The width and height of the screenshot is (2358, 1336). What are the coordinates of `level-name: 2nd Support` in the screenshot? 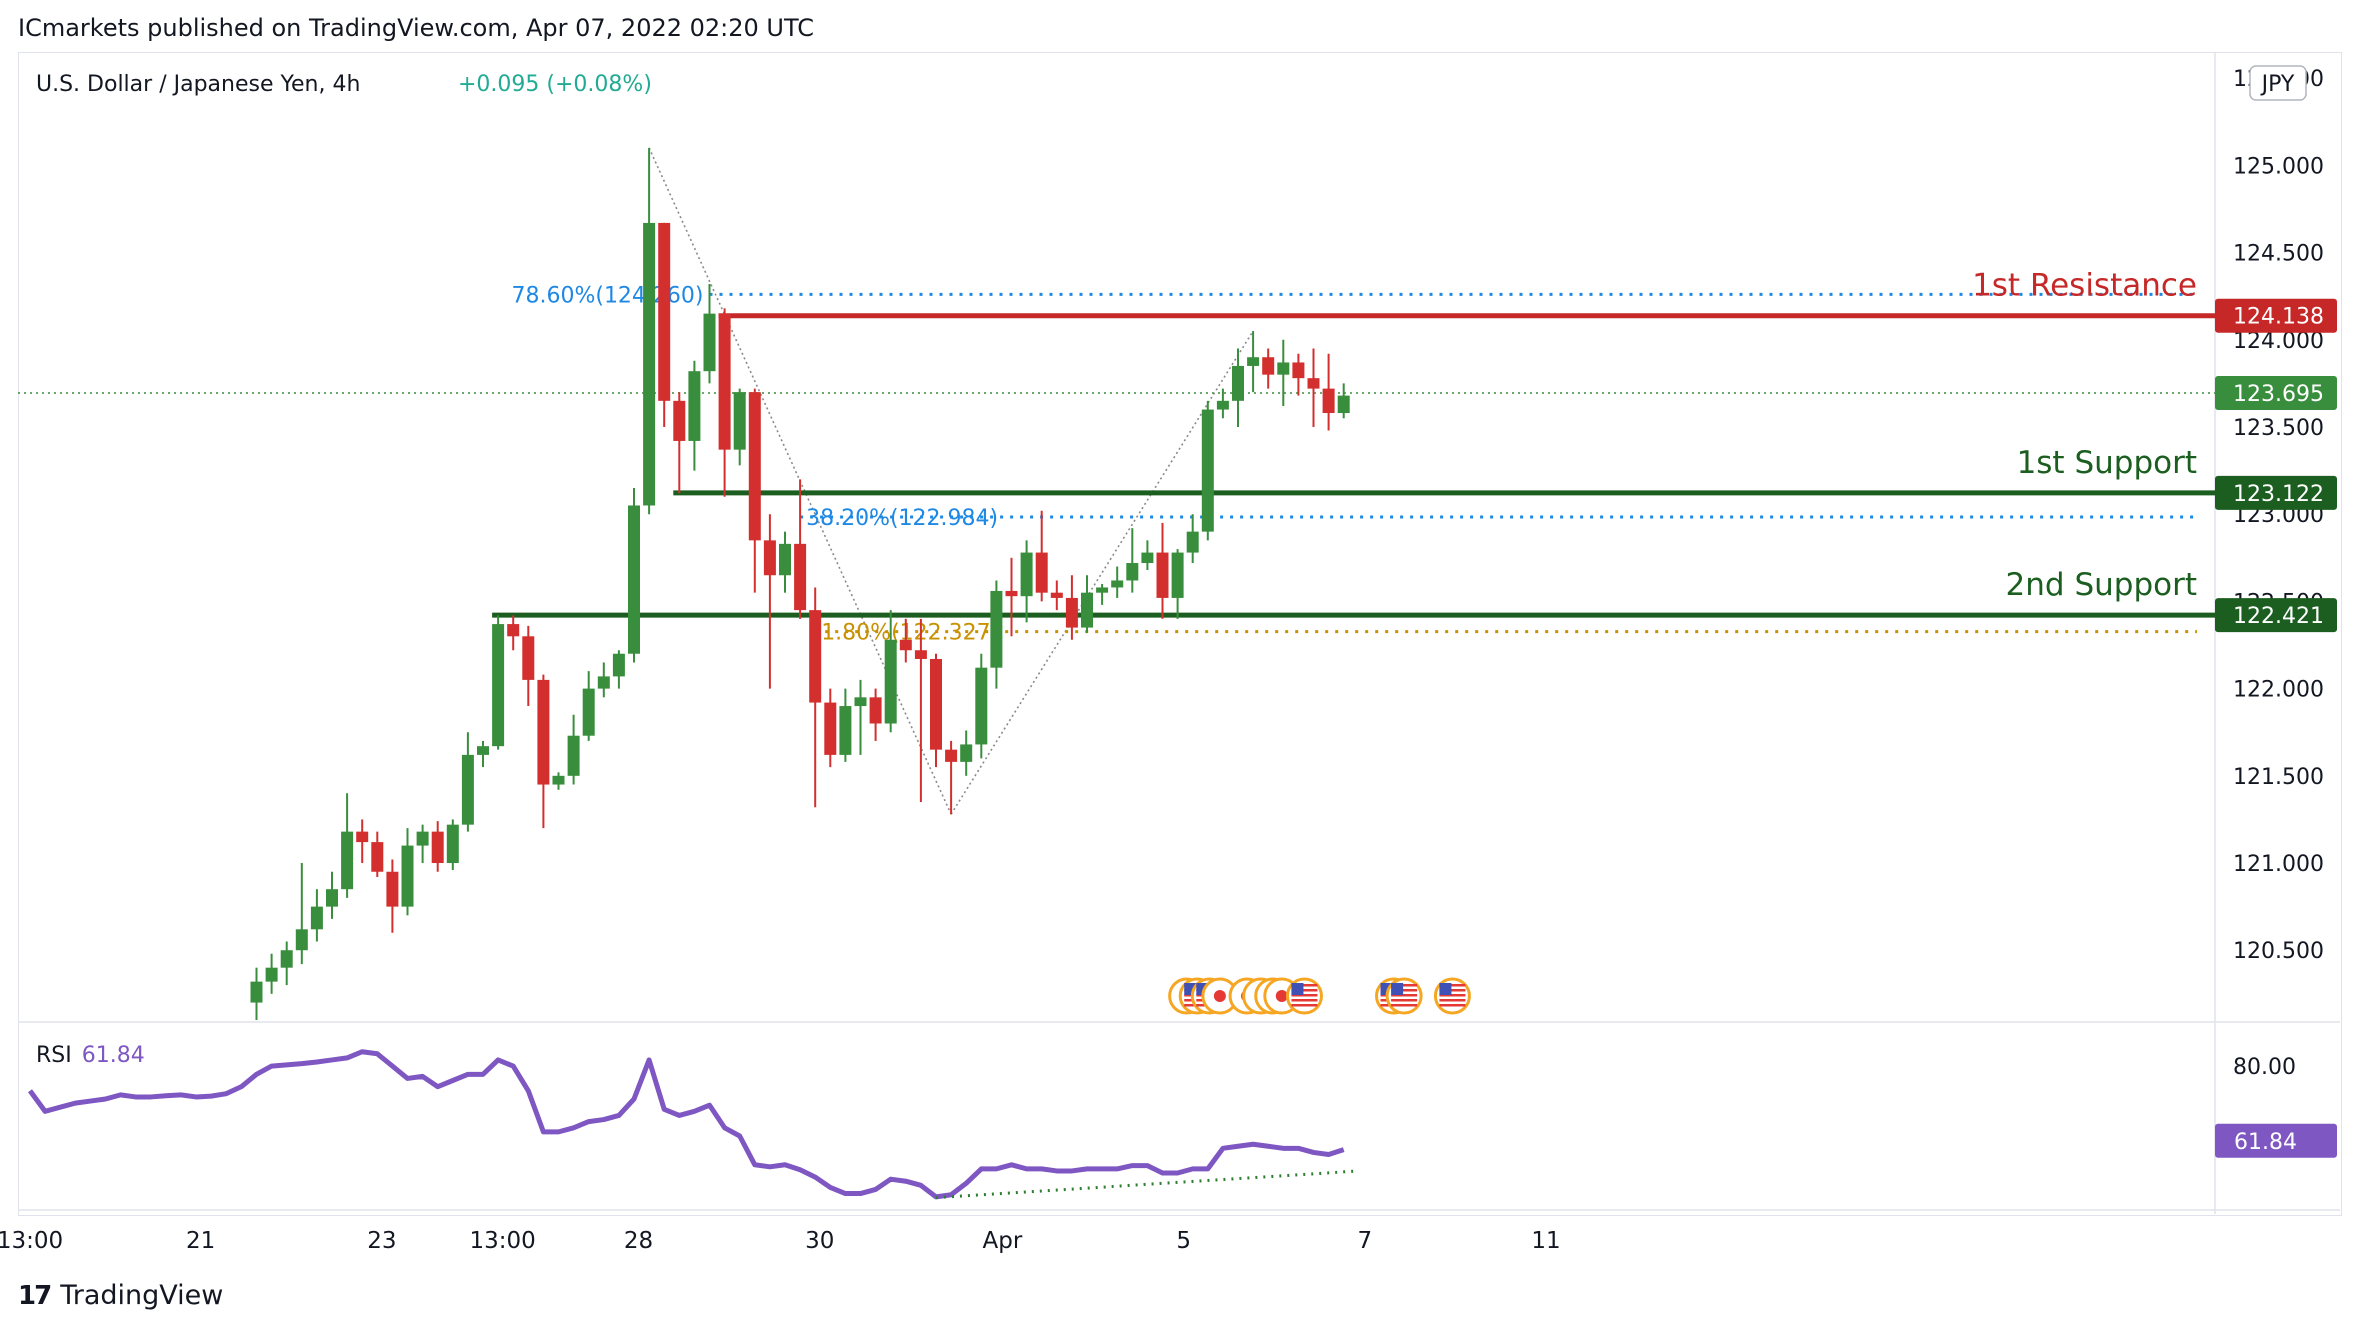 It's located at (2101, 585).